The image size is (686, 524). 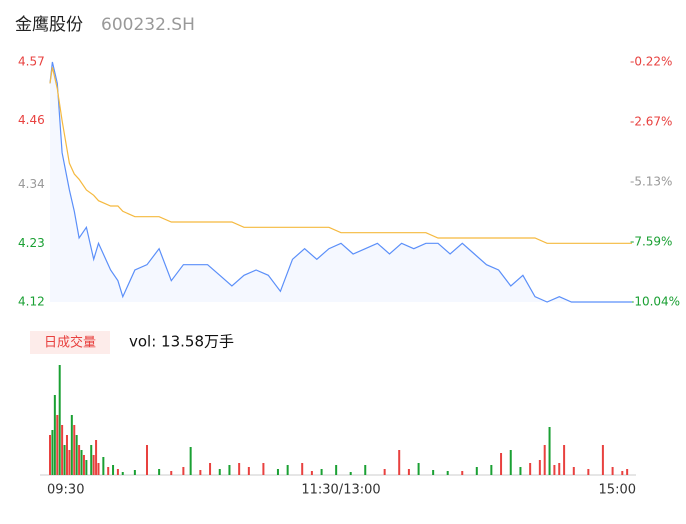 I want to click on y2-tick-label: -5.13%, so click(x=651, y=182).